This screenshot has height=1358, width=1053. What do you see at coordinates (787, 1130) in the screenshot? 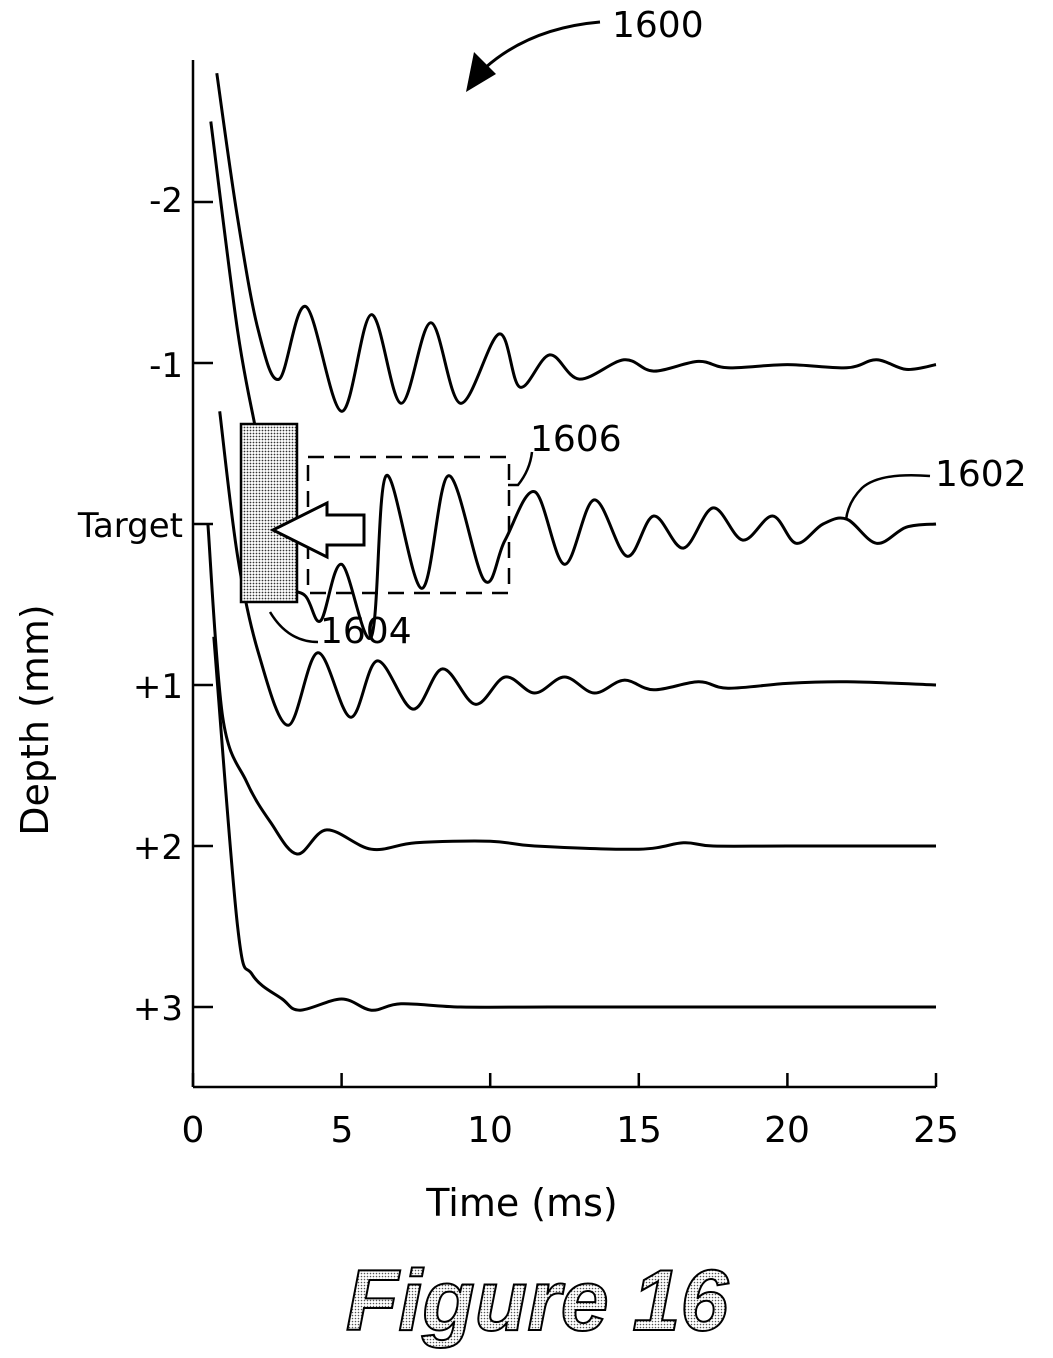
I see `x-tick-label: 20` at bounding box center [787, 1130].